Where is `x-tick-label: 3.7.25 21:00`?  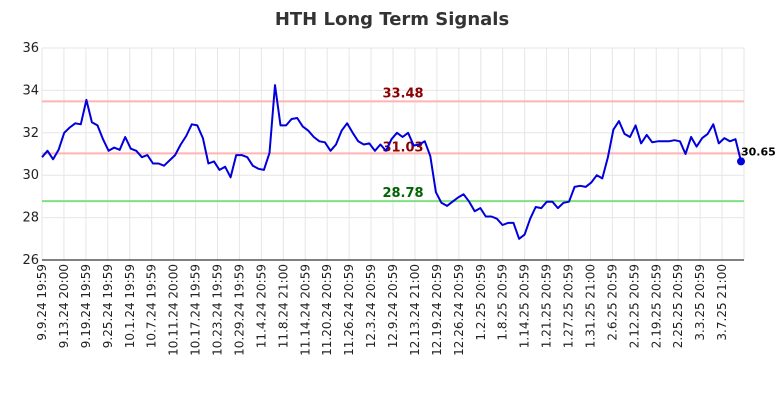
x-tick-label: 3.7.25 21:00 is located at coordinates (722, 302).